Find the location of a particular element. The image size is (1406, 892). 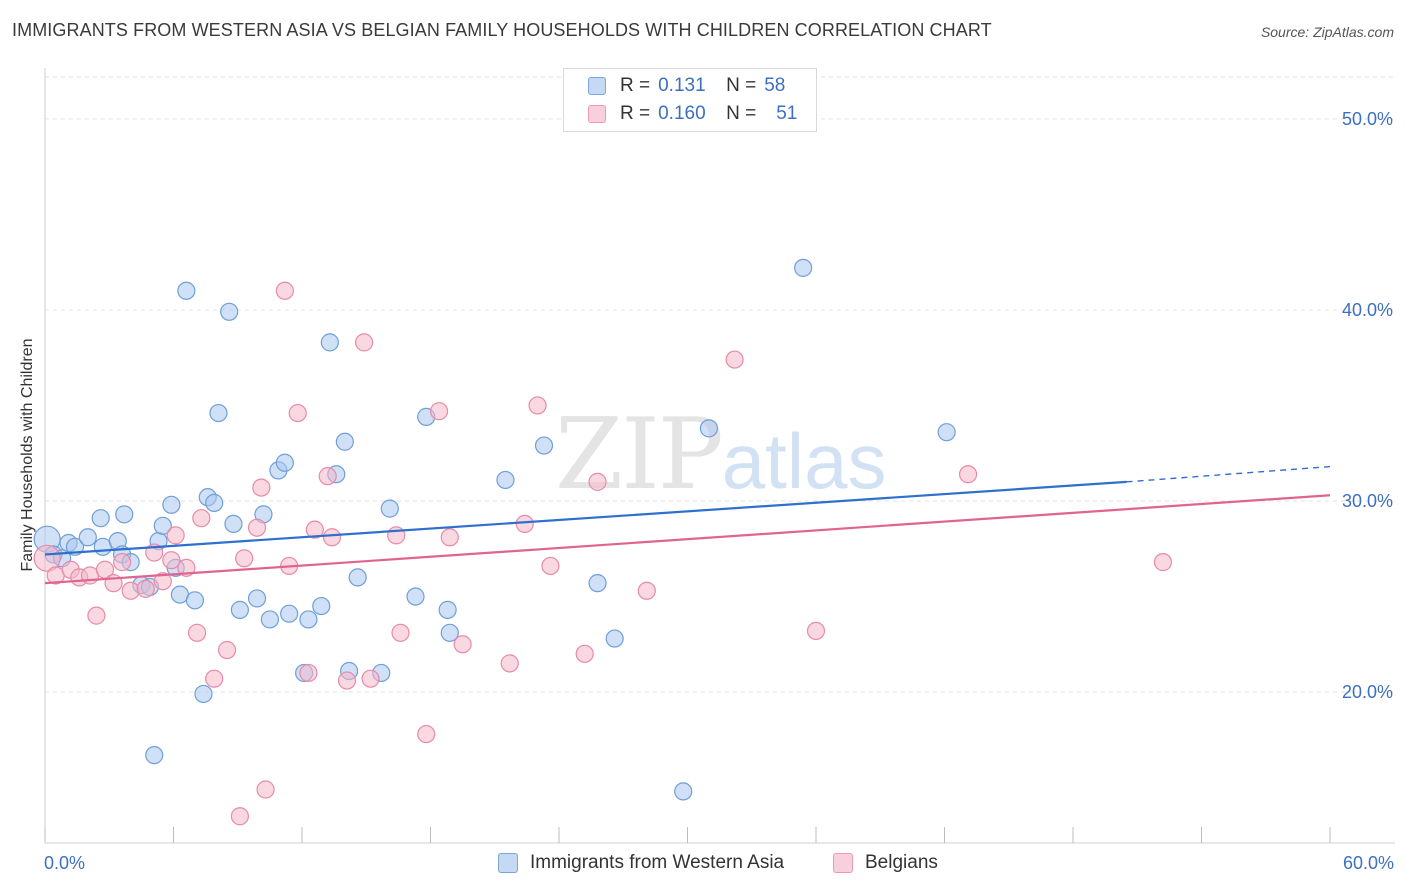

source-label: Source: ZipAtlas.com is located at coordinates (1327, 32).